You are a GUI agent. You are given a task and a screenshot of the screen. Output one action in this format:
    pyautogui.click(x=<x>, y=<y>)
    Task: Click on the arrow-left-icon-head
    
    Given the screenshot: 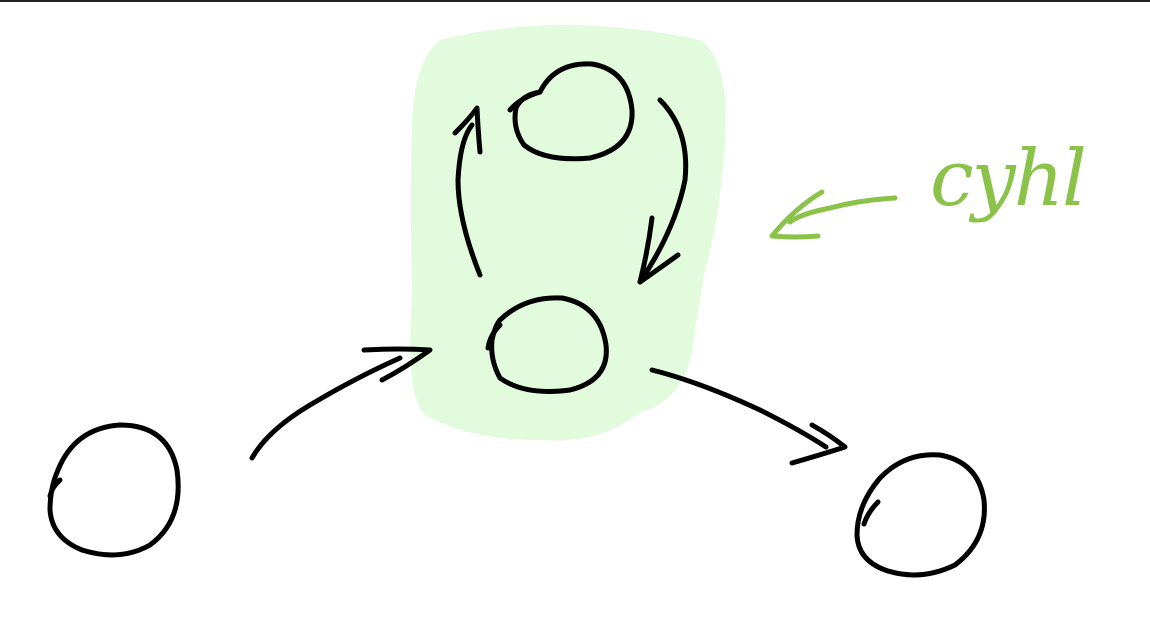 What is the action you would take?
    pyautogui.click(x=797, y=214)
    